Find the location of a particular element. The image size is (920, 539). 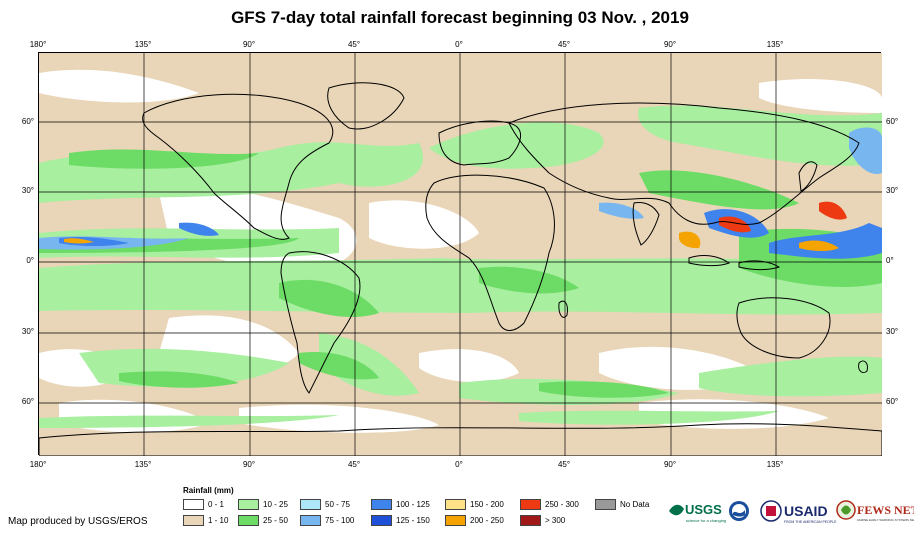

usaid-logo: USAID FROM THE AMERICAN PEOPLE is located at coordinates (799, 512).